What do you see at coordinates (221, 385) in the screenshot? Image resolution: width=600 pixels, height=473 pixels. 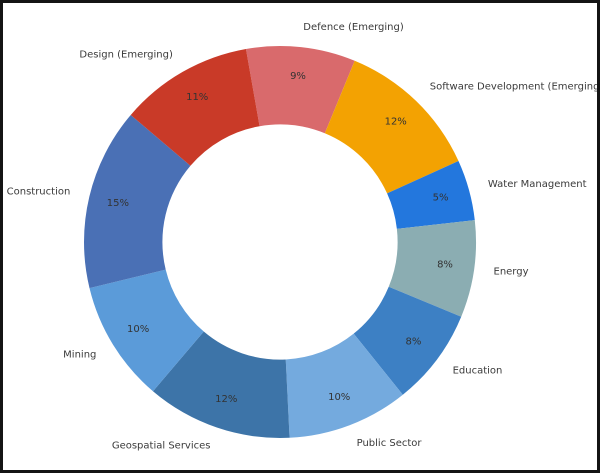 I see `pie-slice-geospatial-services` at bounding box center [221, 385].